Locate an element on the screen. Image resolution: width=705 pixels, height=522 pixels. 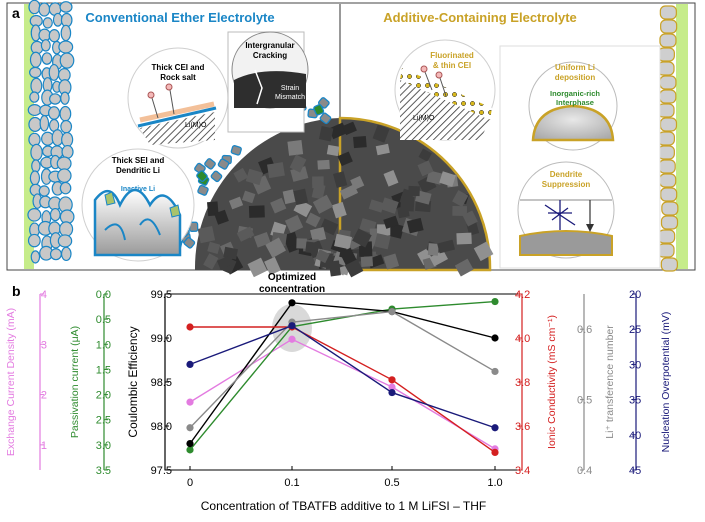
tick-label: 99.5 is located at coordinates (161, 295).